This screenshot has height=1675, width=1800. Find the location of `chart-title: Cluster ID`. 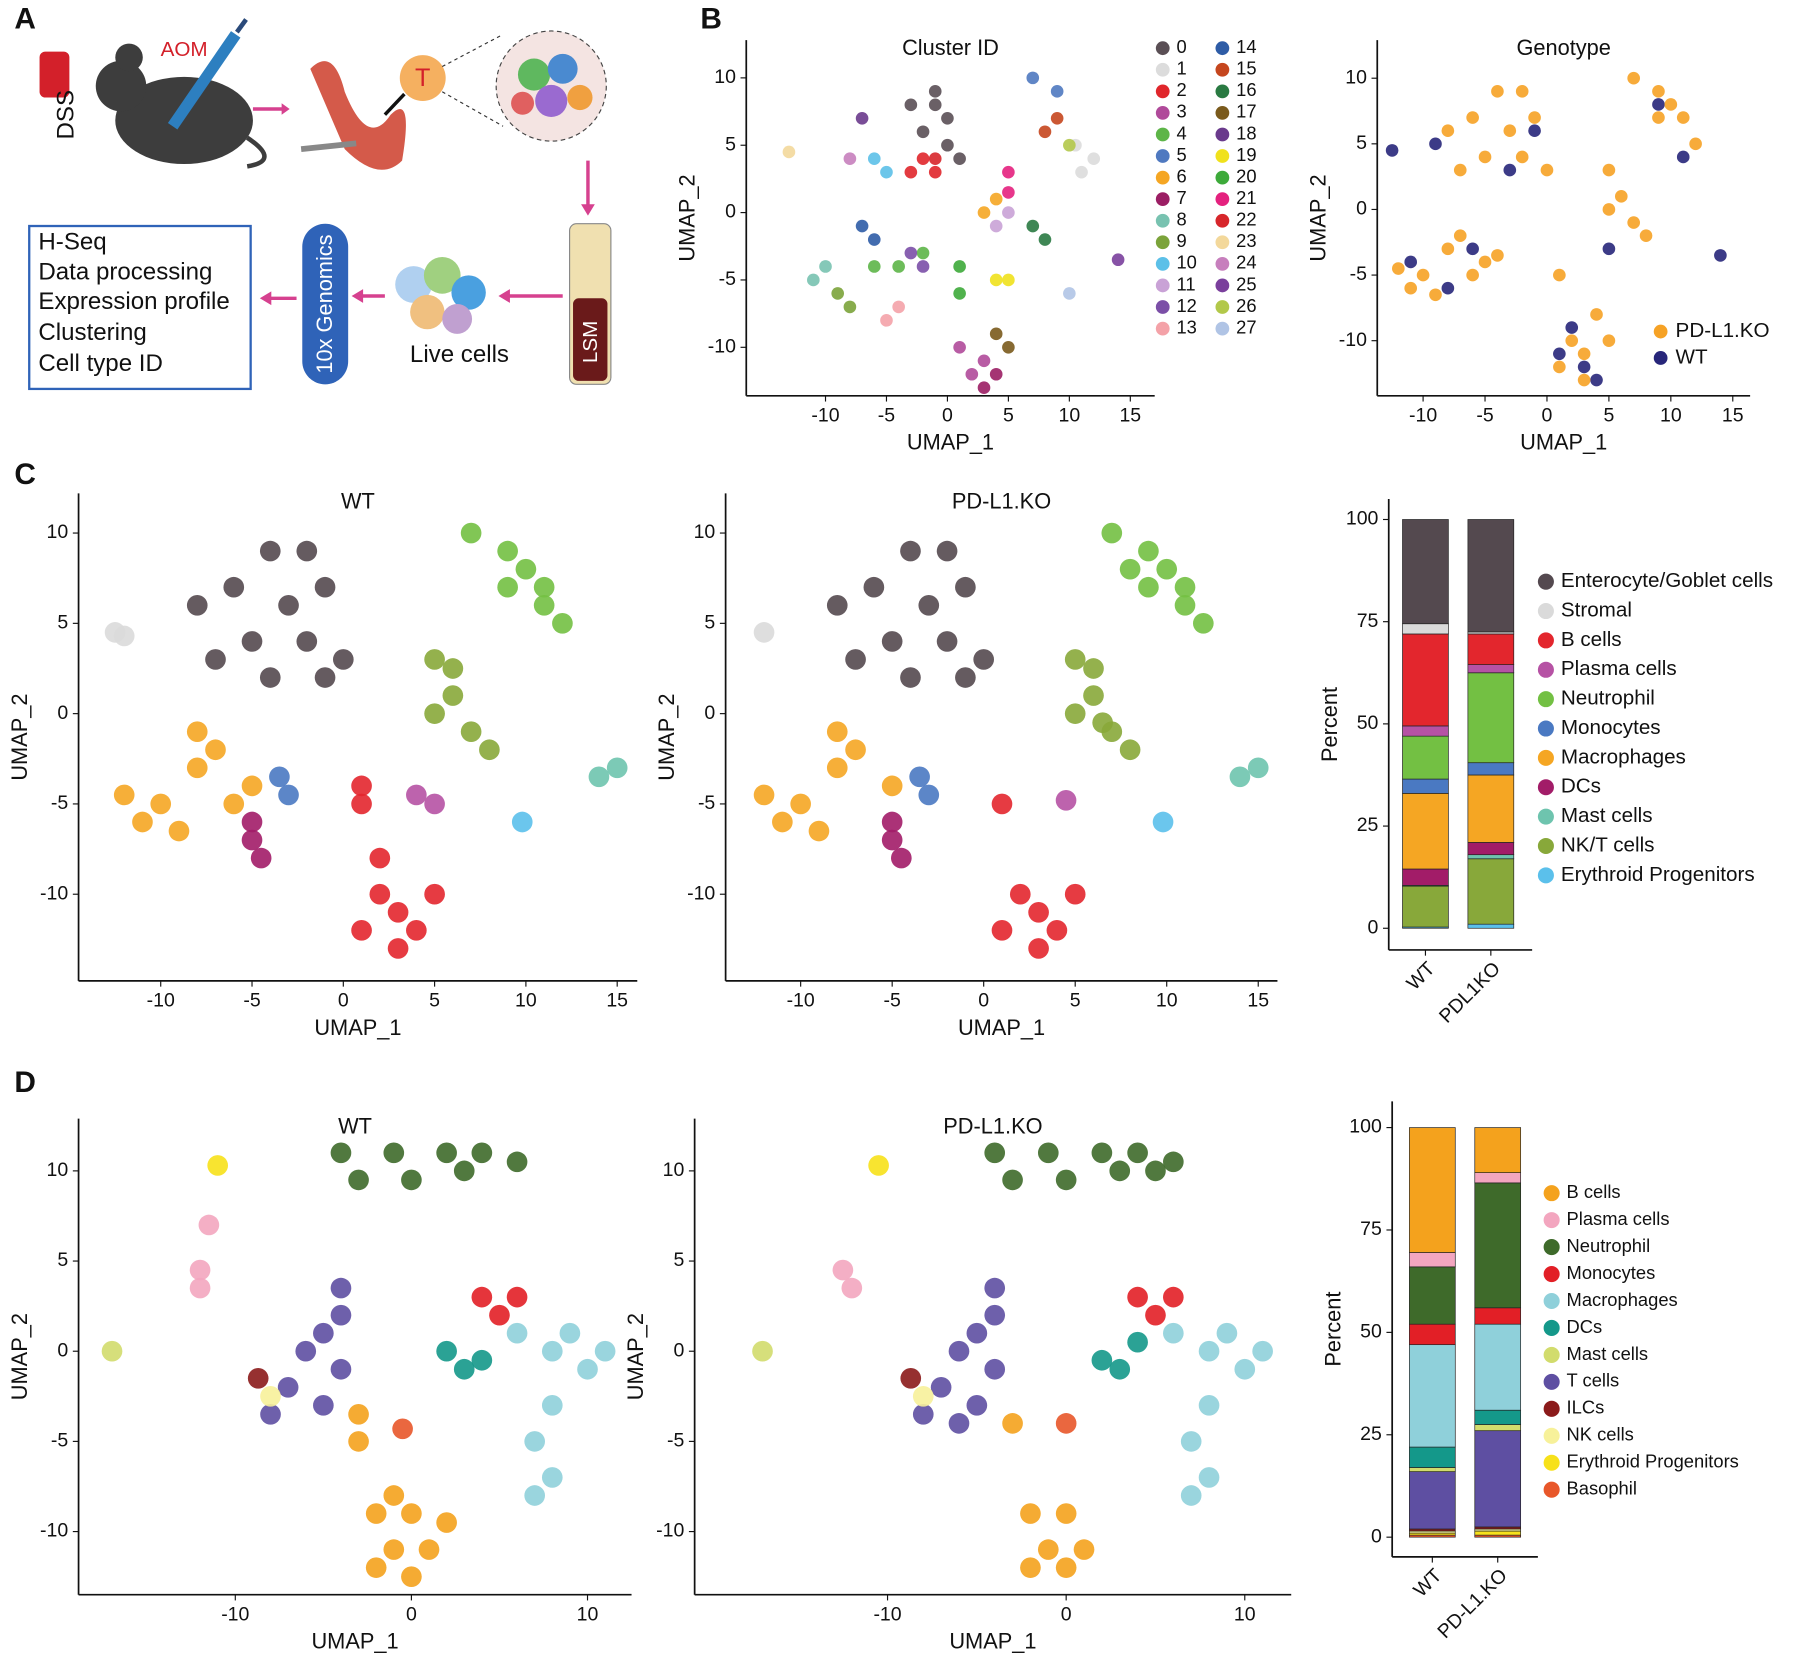

chart-title: Cluster ID is located at coordinates (950, 47).